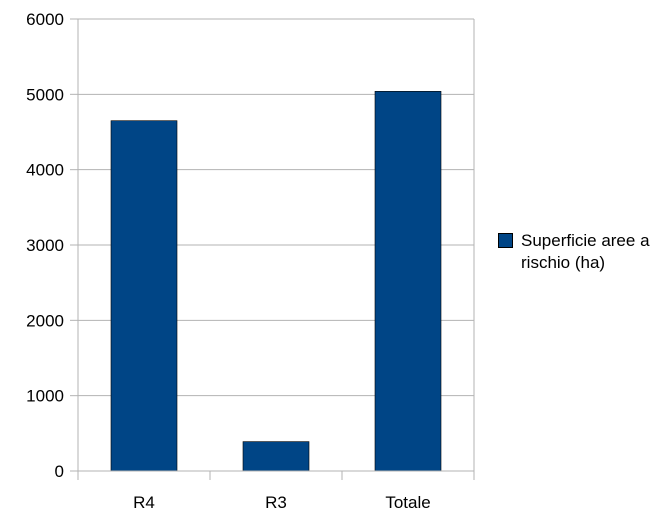 The image size is (656, 510). I want to click on legend-swatch, so click(505, 240).